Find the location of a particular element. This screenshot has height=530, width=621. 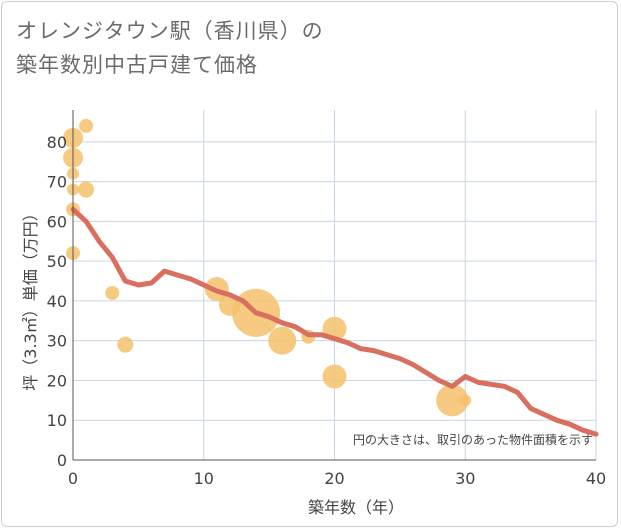

chart-title: オレンジタウン駅（香川県）の 築年数別中古戸建て価格 is located at coordinates (296, 48).